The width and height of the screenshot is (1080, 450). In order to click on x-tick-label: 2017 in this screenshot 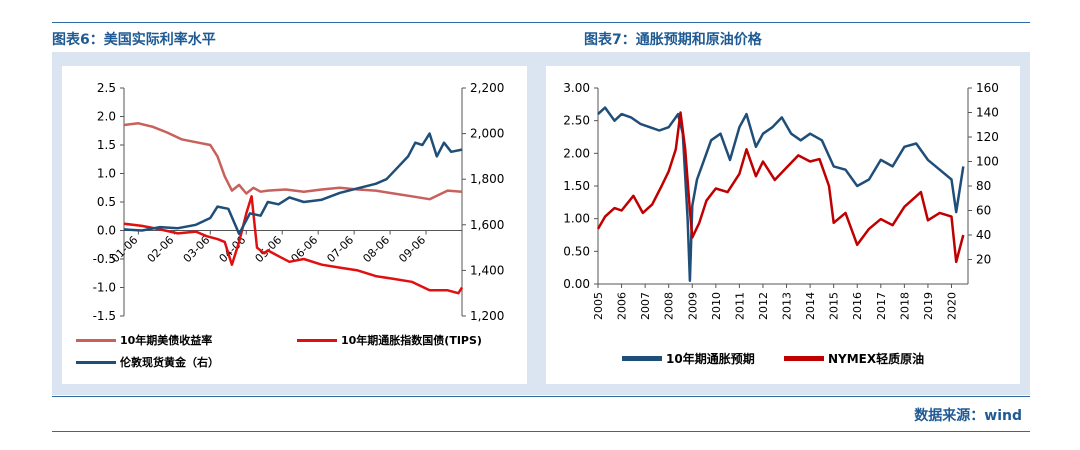, I will do `click(881, 306)`.